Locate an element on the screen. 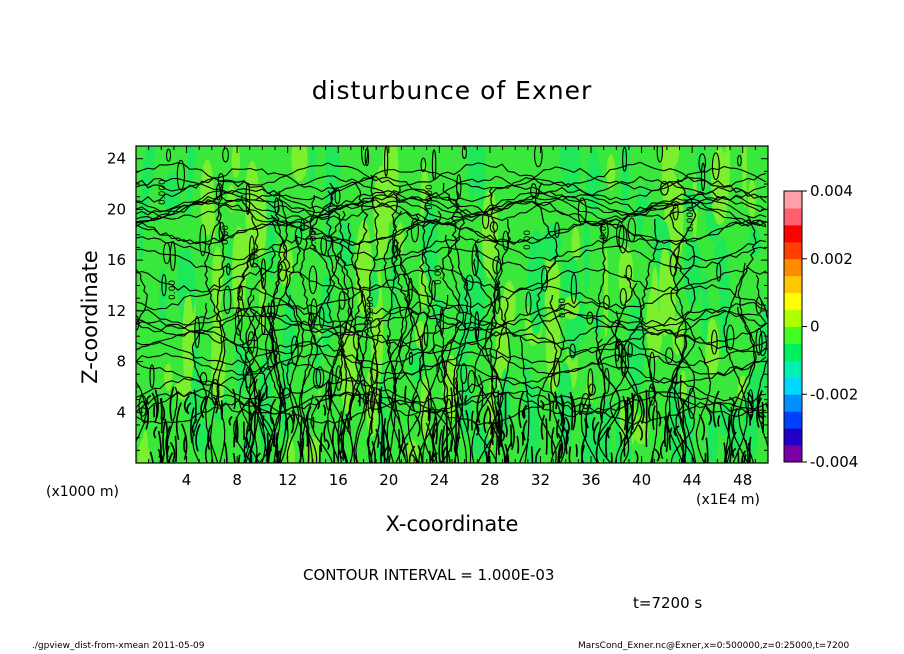 The image size is (904, 654). y-axis-label: Z-coordinate is located at coordinates (90, 317).